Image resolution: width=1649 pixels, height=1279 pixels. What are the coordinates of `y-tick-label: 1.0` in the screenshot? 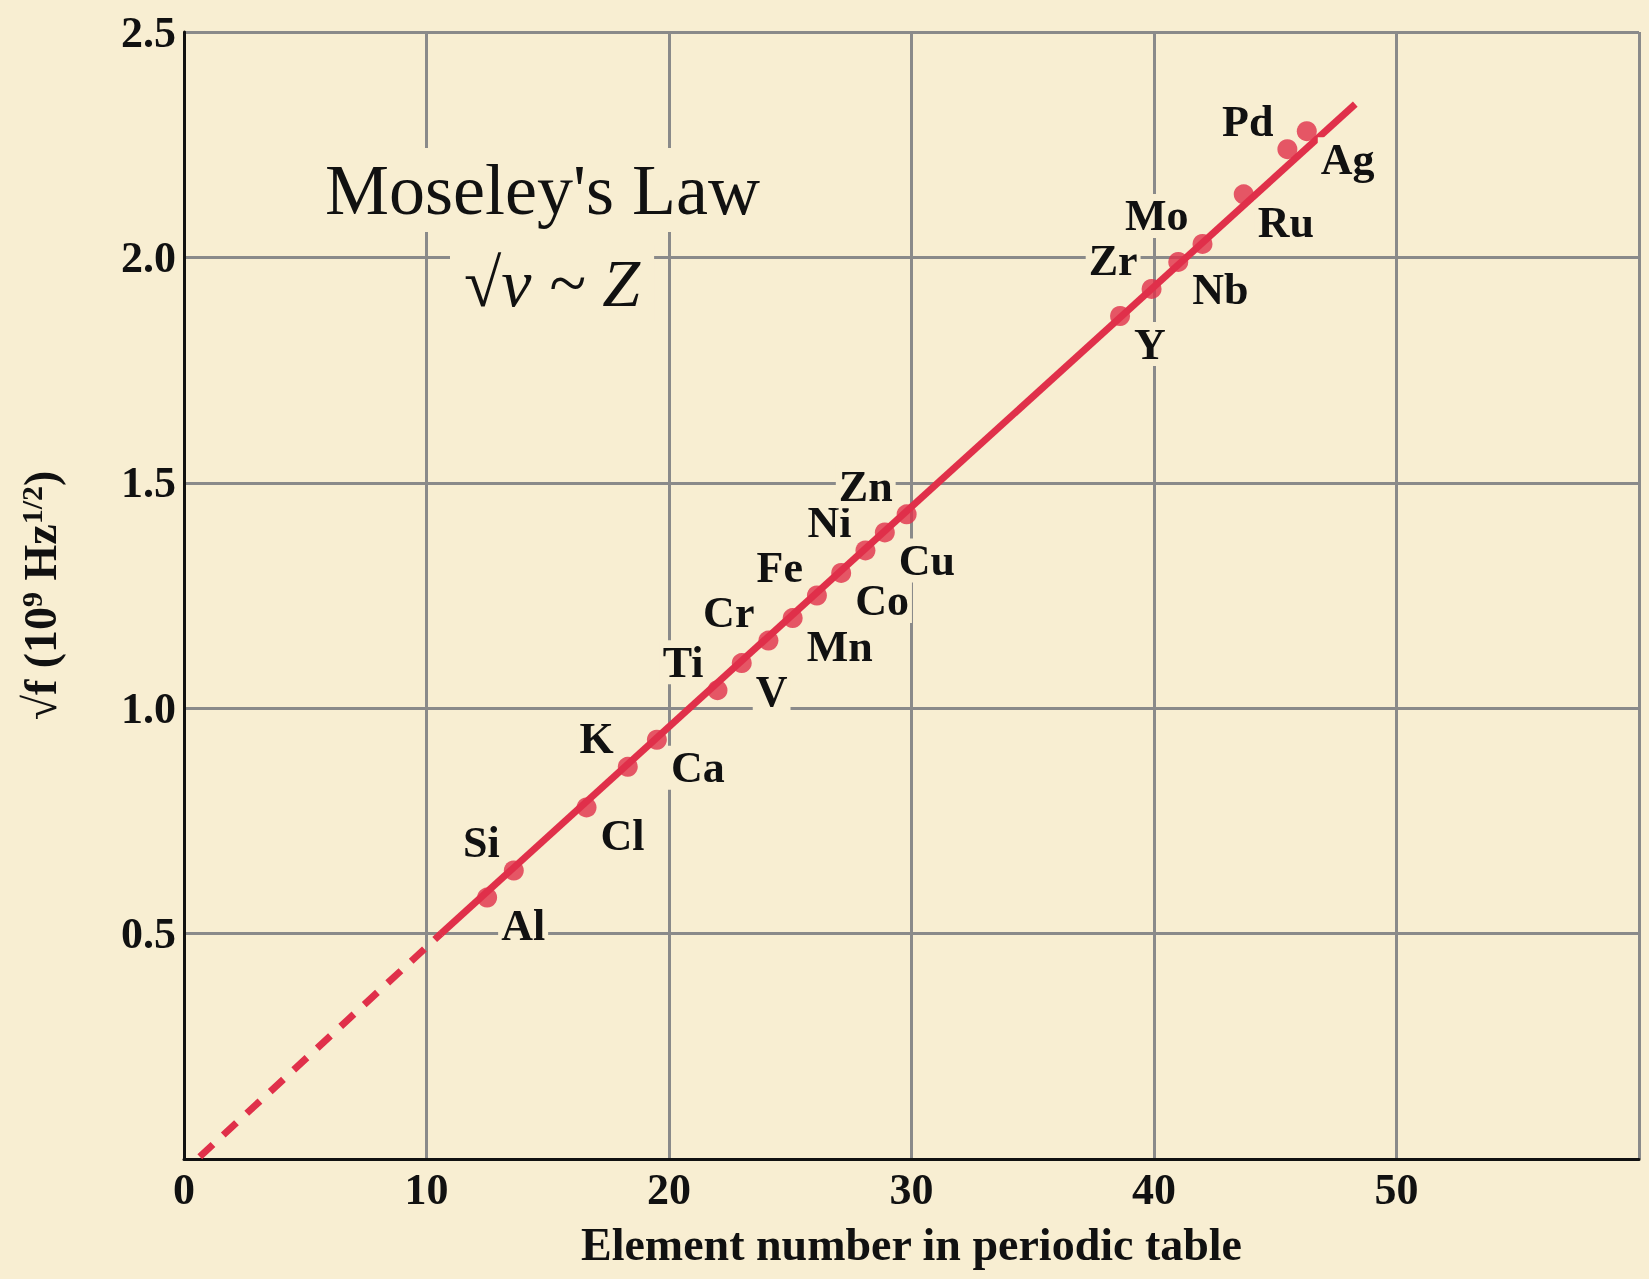 It's located at (148, 708).